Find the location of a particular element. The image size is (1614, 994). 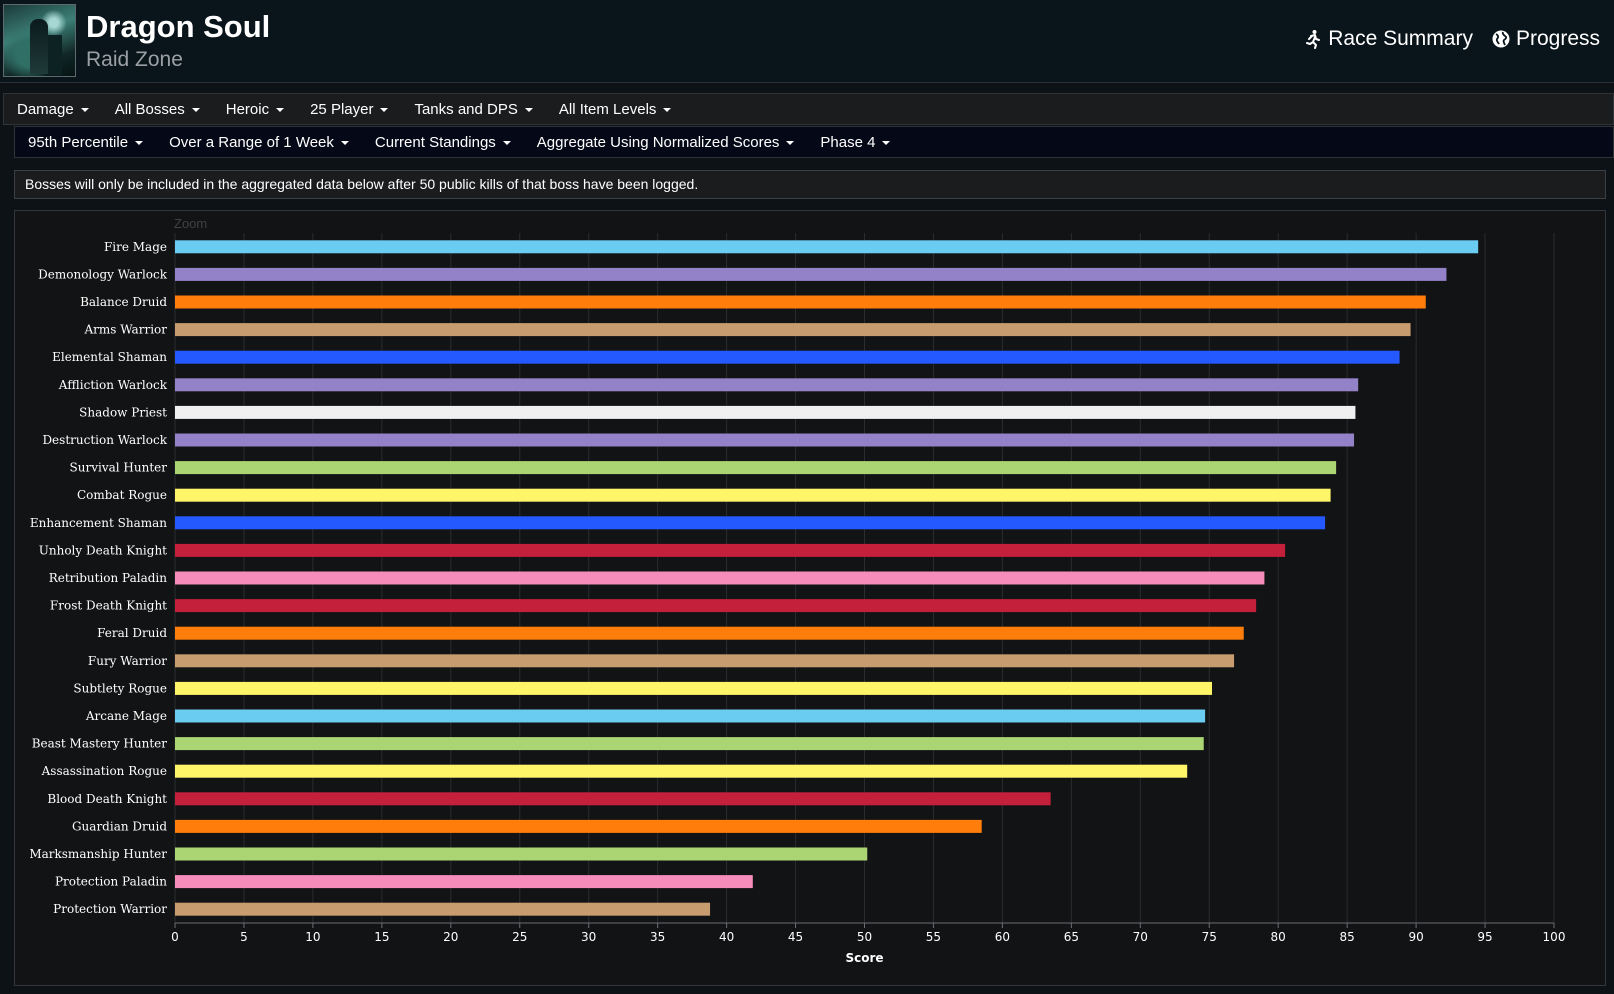

aggregate-dropdown: Aggregate Using Normalized Scores is located at coordinates (666, 142).